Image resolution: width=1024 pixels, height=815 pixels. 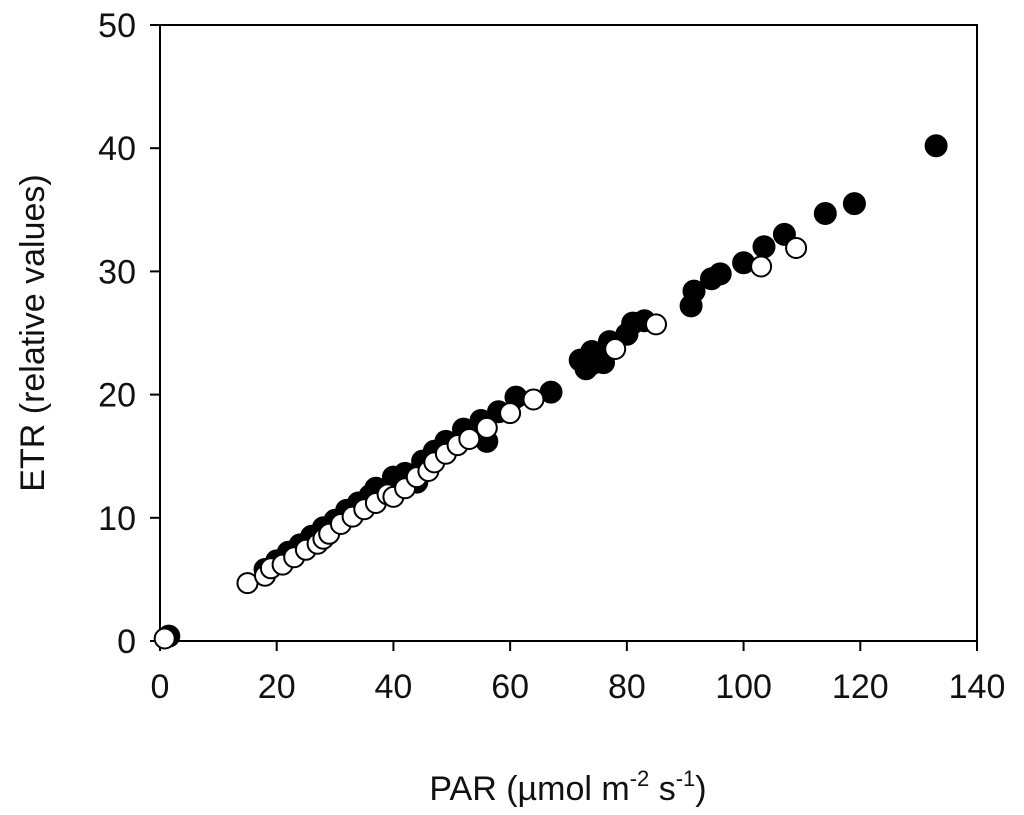 I want to click on x-tick-label: 60, so click(x=510, y=687).